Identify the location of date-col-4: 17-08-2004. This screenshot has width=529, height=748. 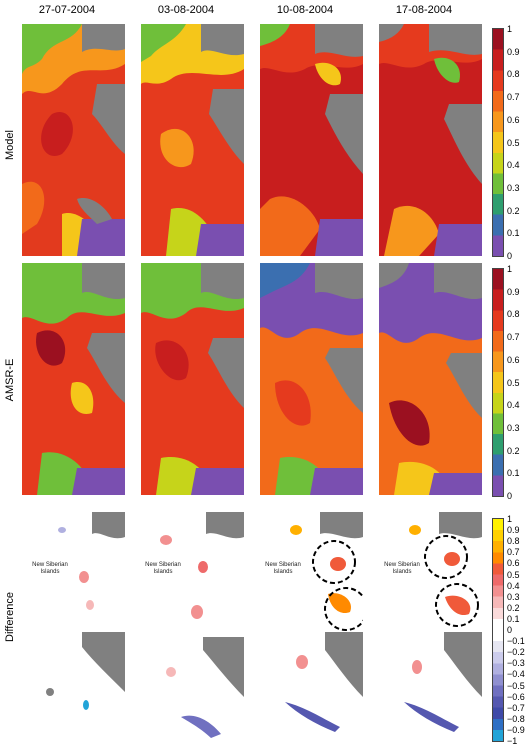
(424, 10).